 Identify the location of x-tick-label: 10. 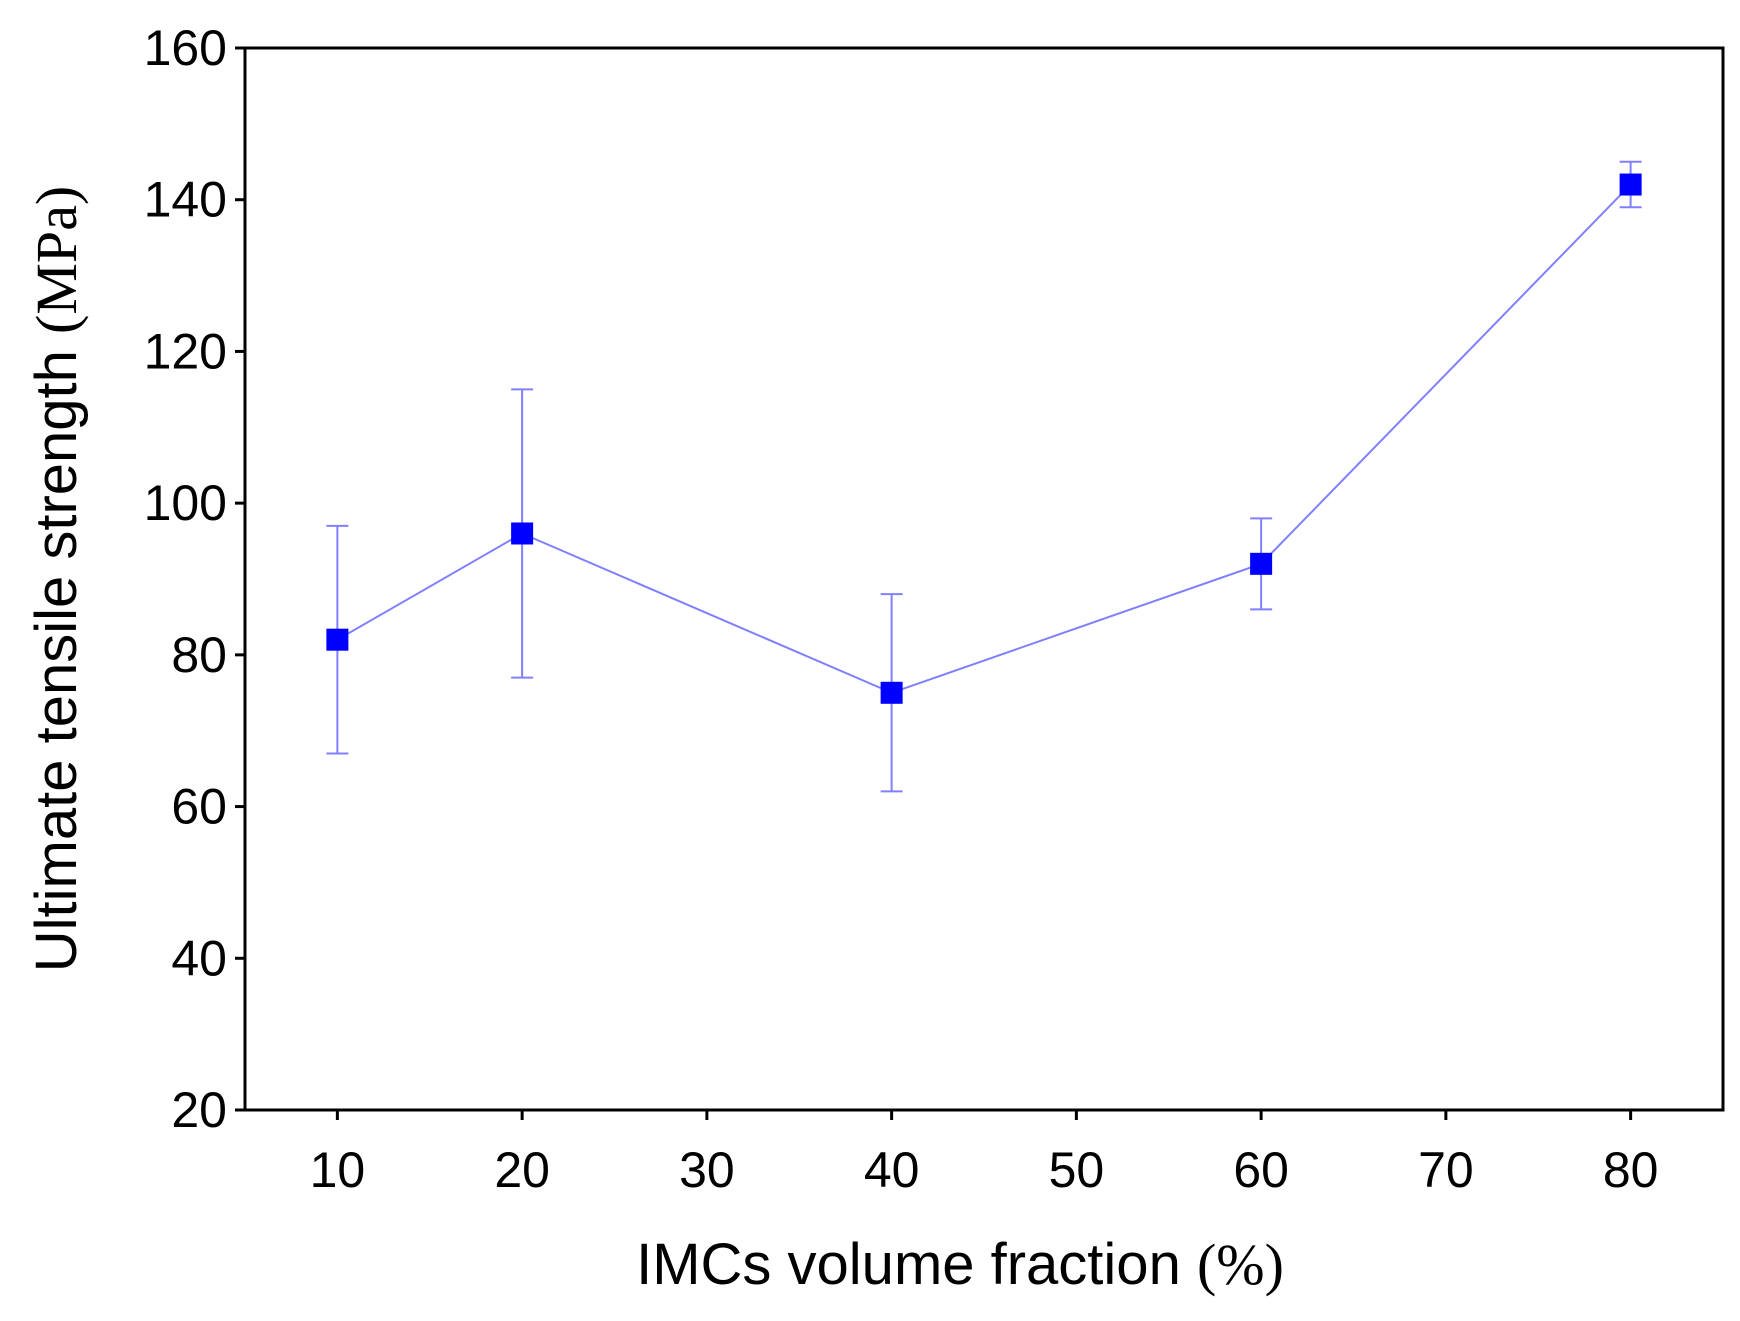
(338, 1170).